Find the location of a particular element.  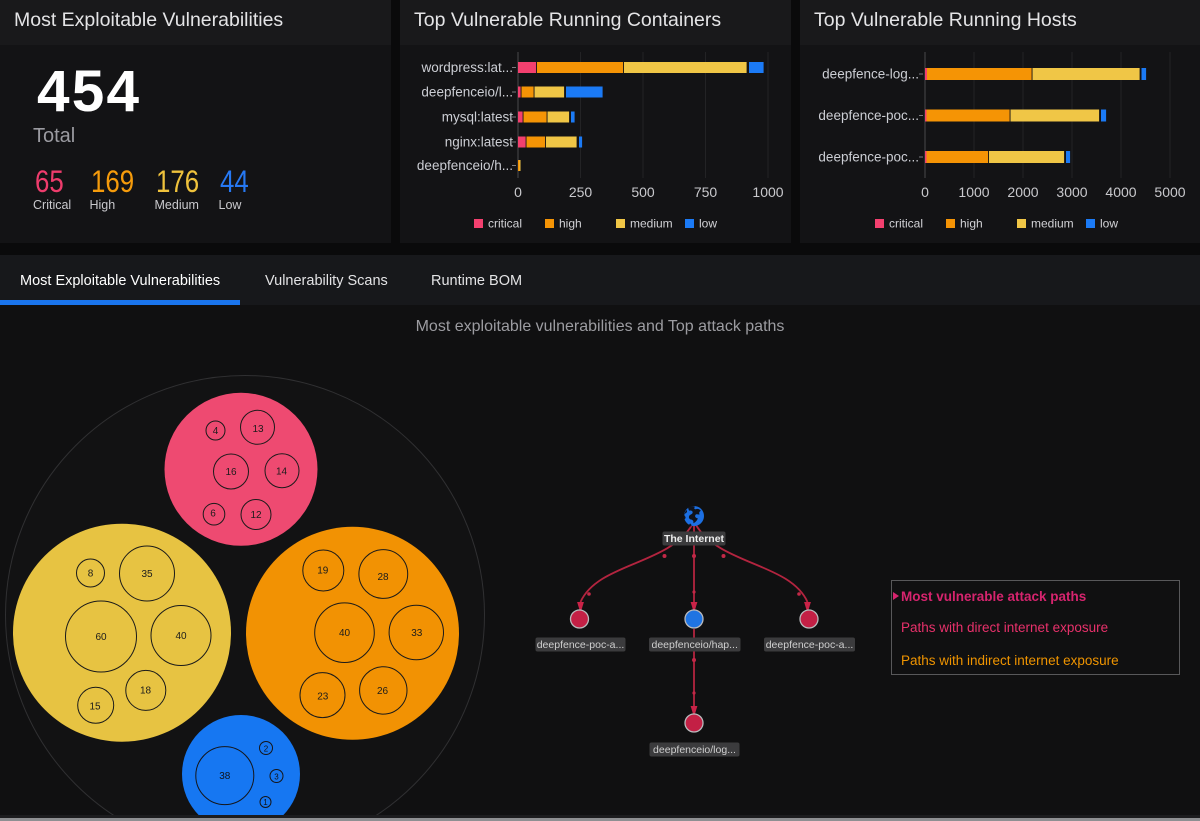

svg-text: 8 is located at coordinates (91, 574).